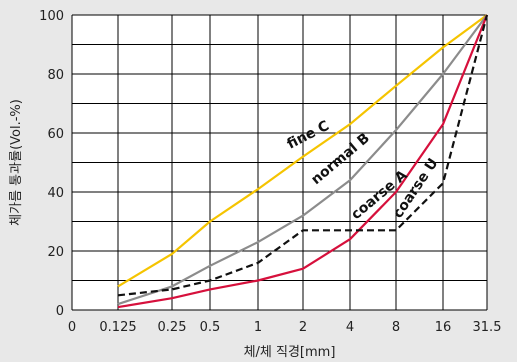  Describe the element at coordinates (290, 352) in the screenshot. I see `x-axis-title: 체/체 직경[mm]` at that location.